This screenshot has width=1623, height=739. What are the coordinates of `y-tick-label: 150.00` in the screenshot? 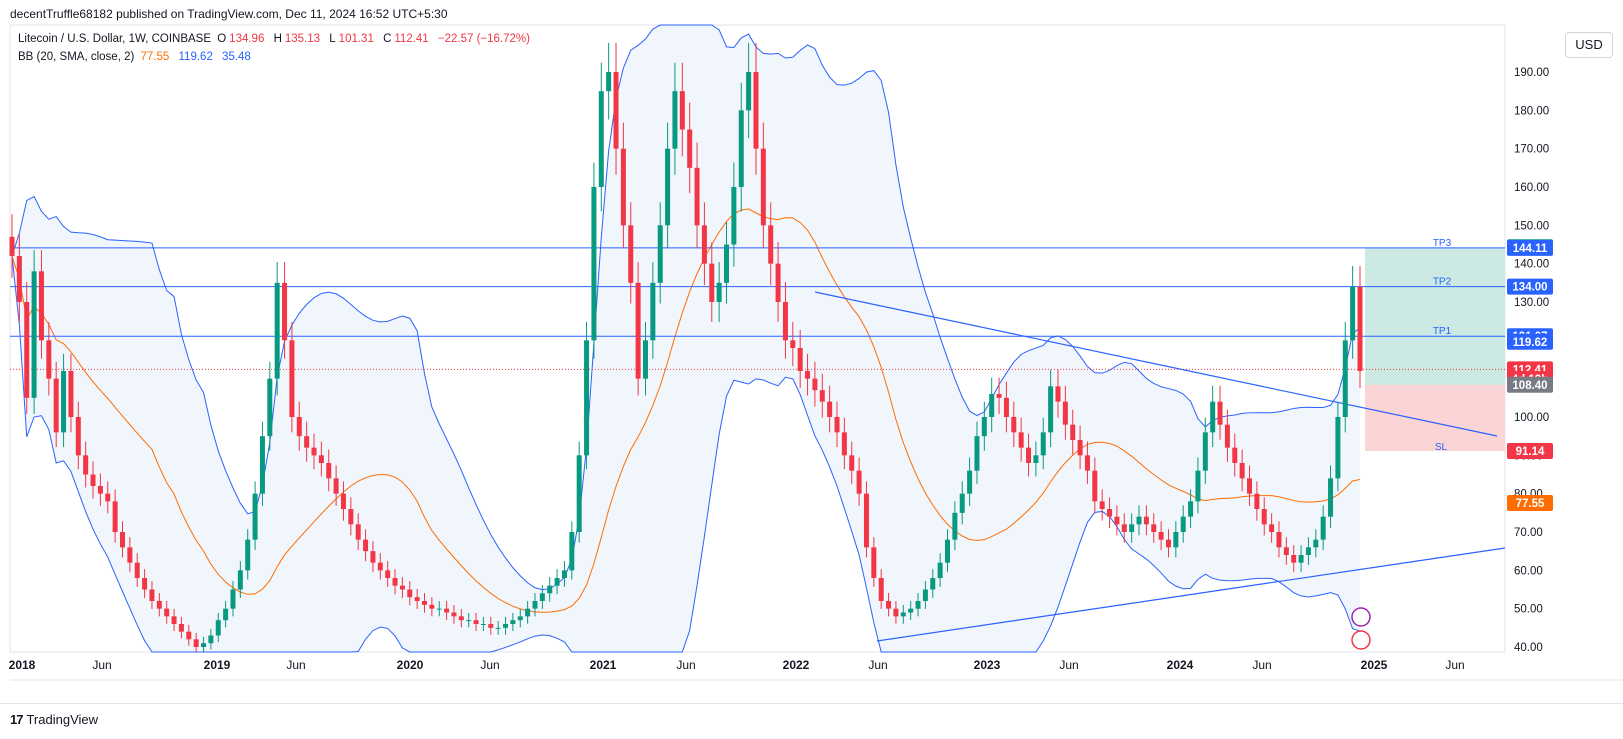 It's located at (1531, 226).